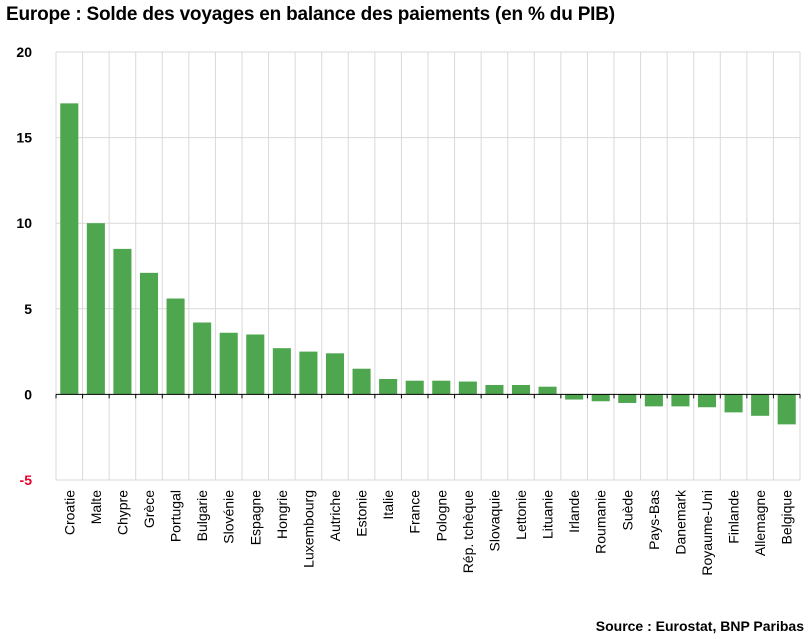 This screenshot has width=812, height=639. Describe the element at coordinates (734, 517) in the screenshot. I see `x-tick-label: Finlande` at that location.